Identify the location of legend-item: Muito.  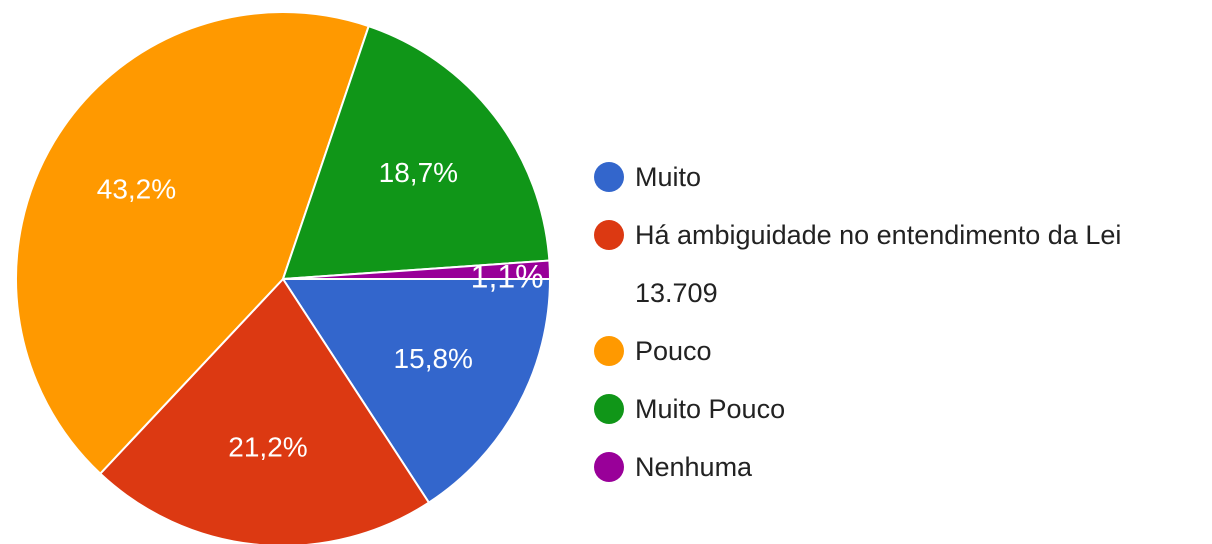
(872, 177).